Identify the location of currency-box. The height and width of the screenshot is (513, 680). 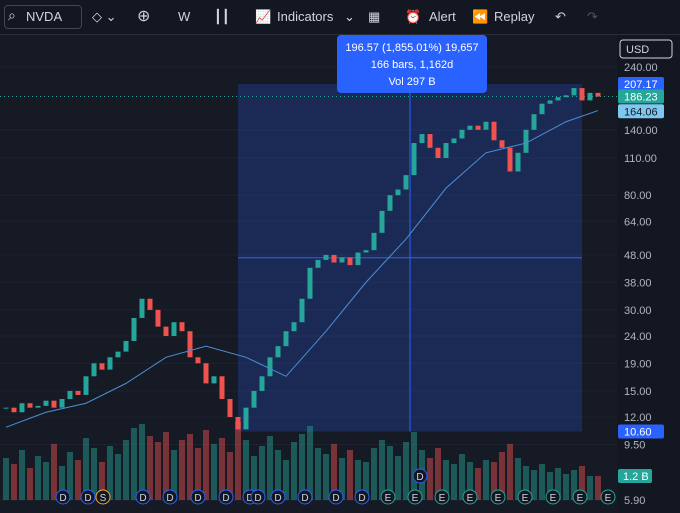
(646, 49).